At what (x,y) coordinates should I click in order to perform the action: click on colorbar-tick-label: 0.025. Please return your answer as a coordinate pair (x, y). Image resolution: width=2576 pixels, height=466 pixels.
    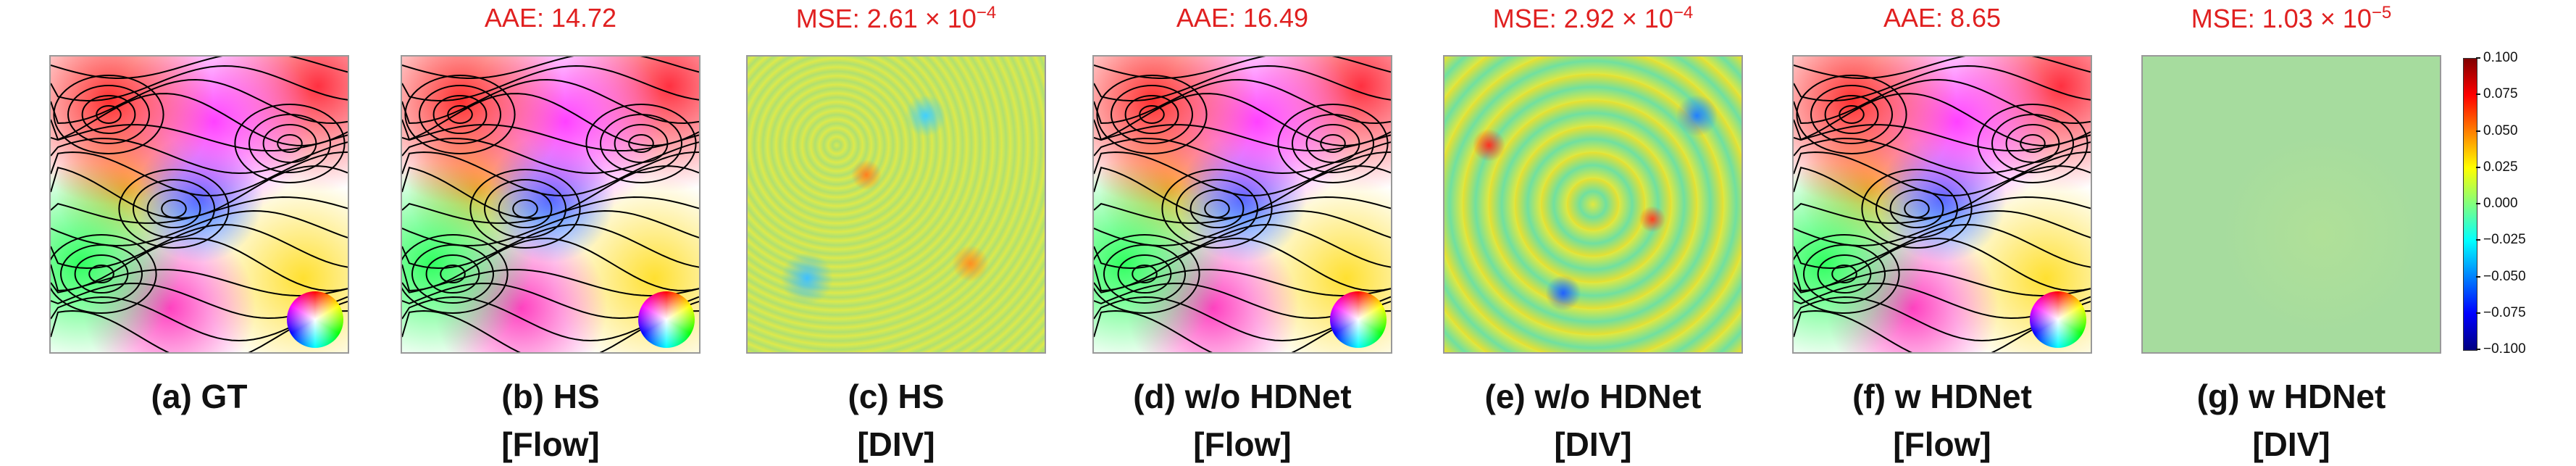
    Looking at the image, I should click on (2500, 167).